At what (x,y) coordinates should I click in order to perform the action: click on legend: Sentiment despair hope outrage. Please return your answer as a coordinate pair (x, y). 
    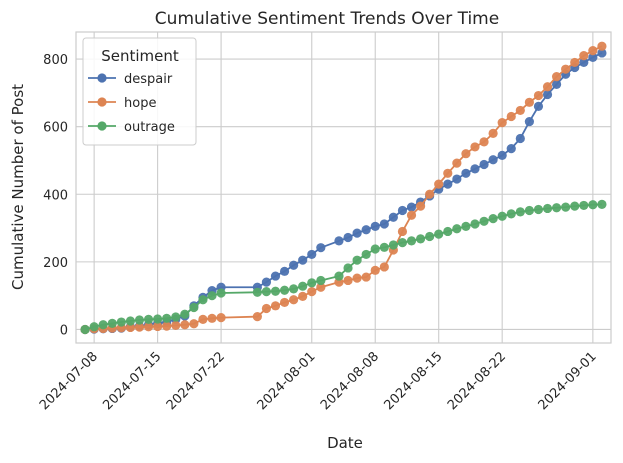
    Looking at the image, I should click on (139, 91).